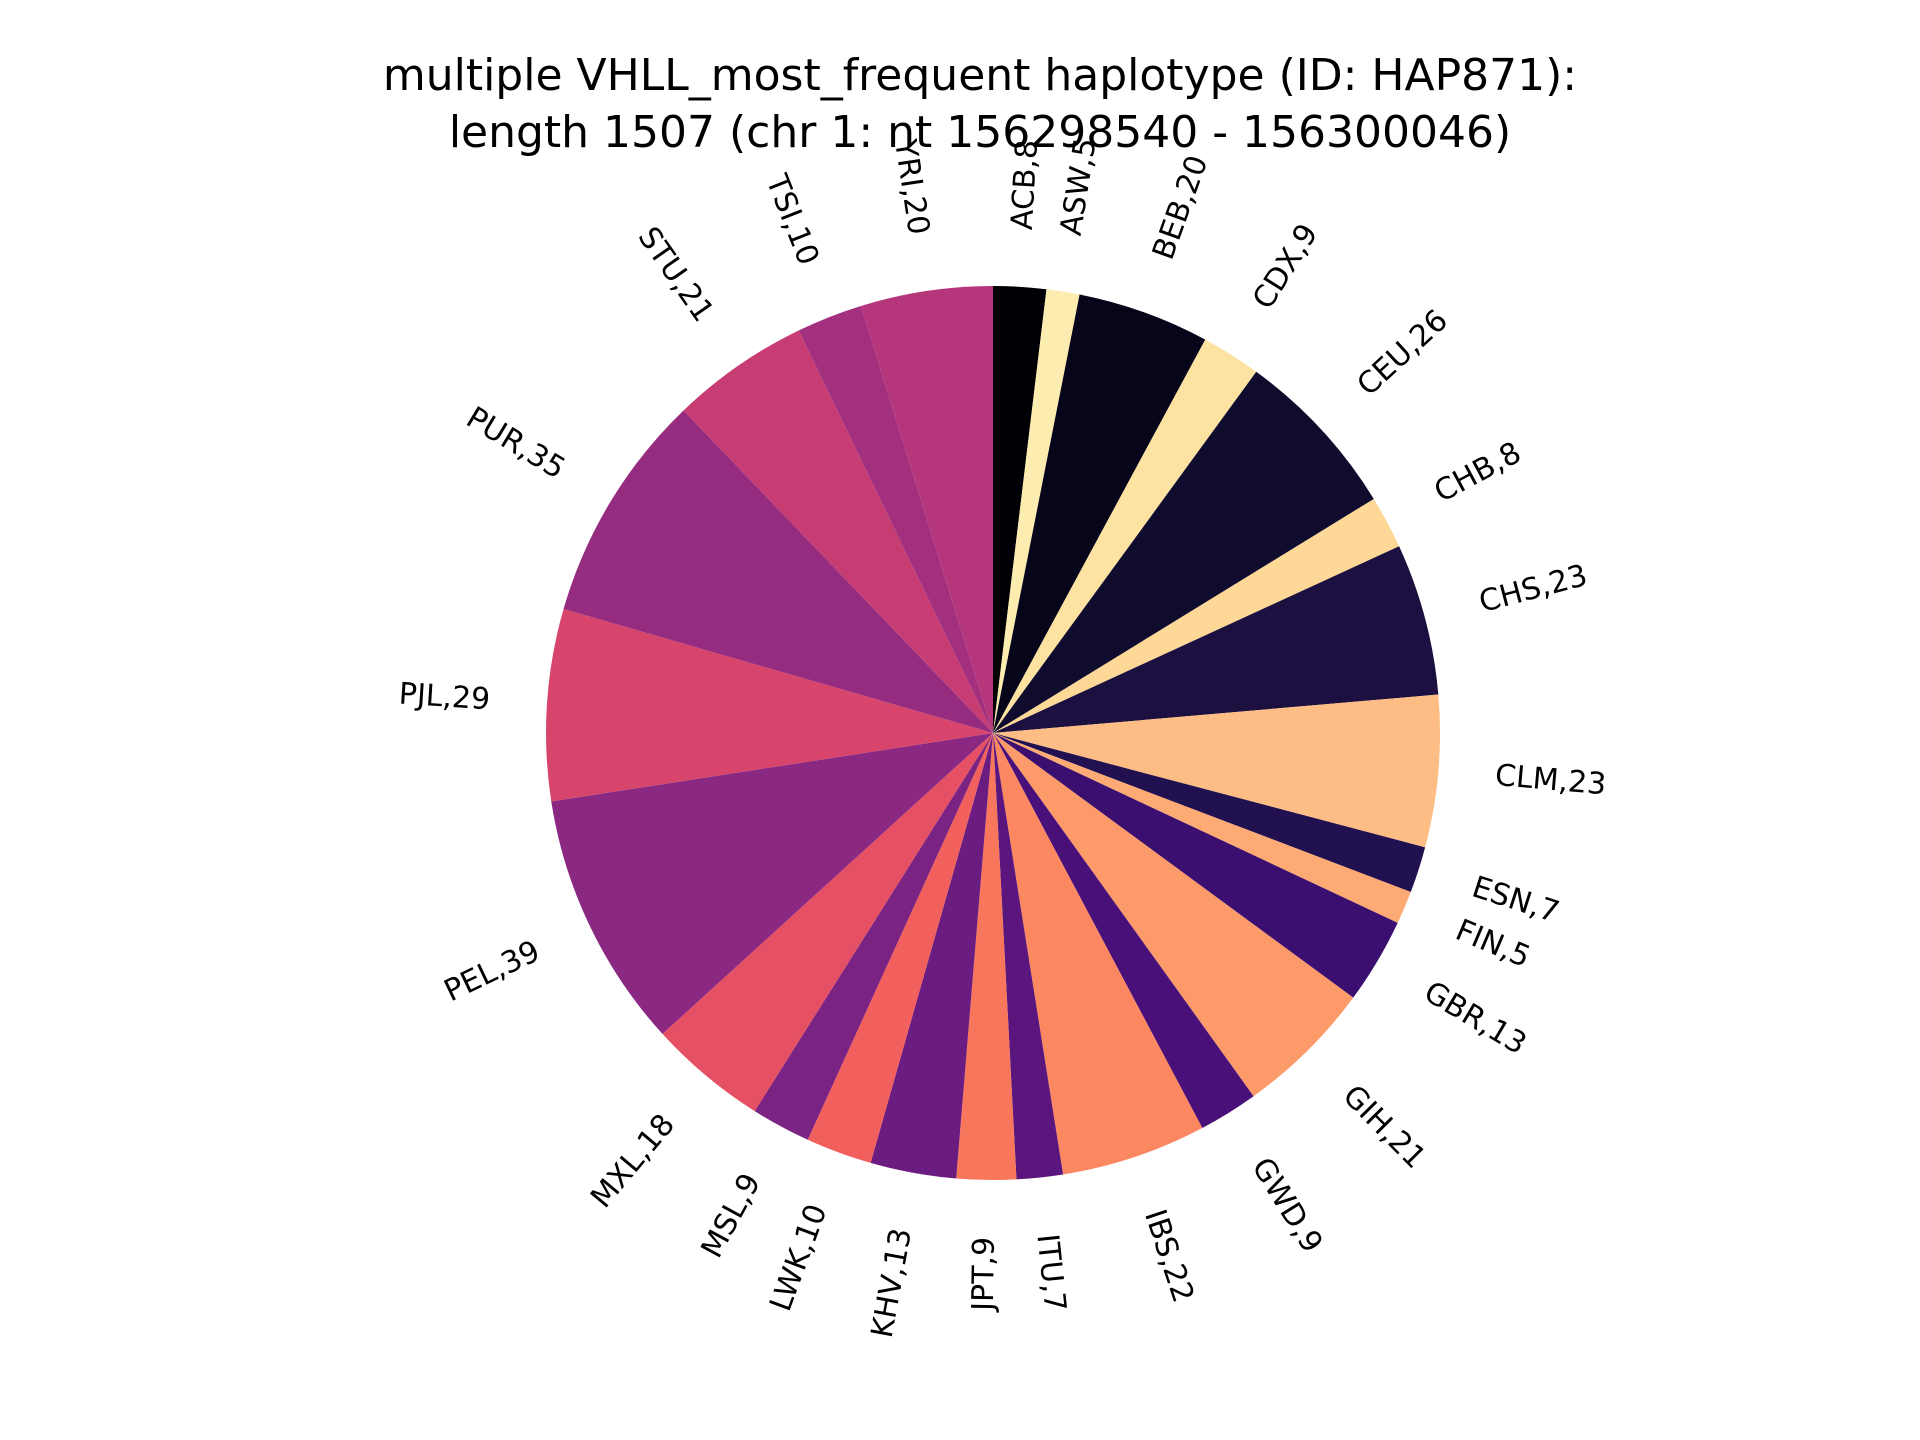  I want to click on pie-label-jpt: JPT,9, so click(984, 1275).